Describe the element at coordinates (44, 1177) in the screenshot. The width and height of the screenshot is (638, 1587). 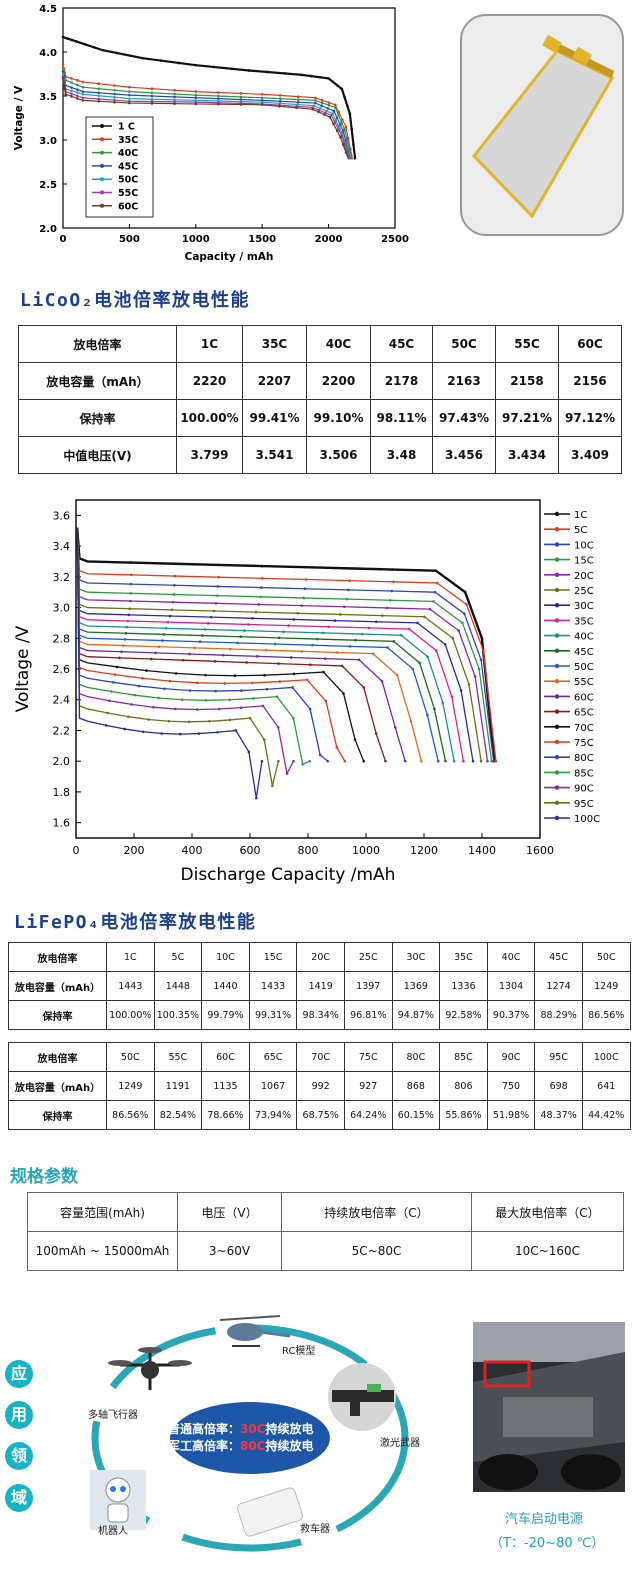
I see `spec-title: 规格参数` at that location.